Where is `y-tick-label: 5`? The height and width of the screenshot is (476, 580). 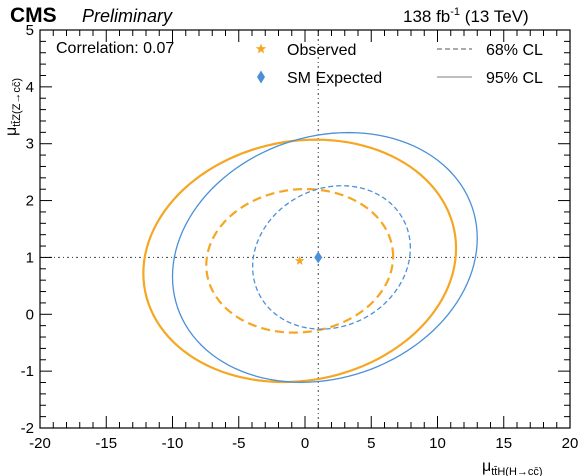
y-tick-label: 5 is located at coordinates (30, 30).